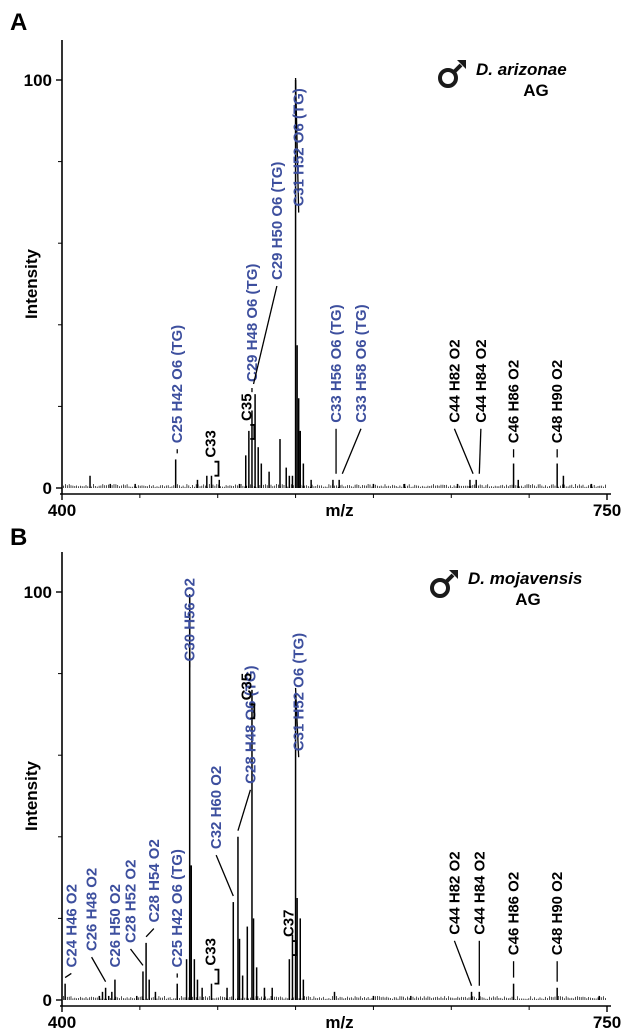 The image size is (627, 1035). I want to click on peak-annotation: C29 H50 O6 (TG), so click(277, 221).